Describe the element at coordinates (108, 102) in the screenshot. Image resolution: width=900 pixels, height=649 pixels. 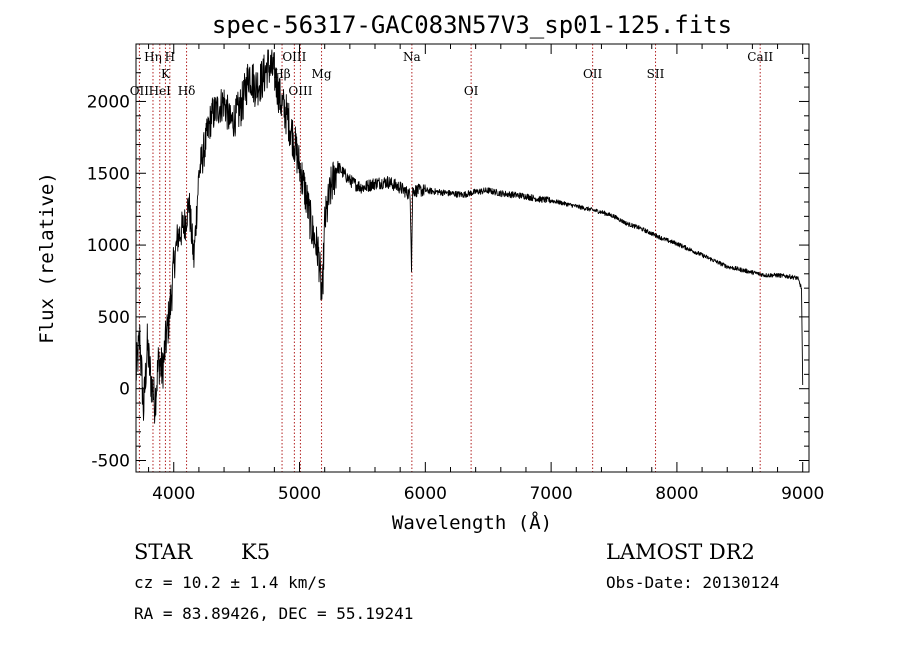
I see `y-tick-label: 2000` at that location.